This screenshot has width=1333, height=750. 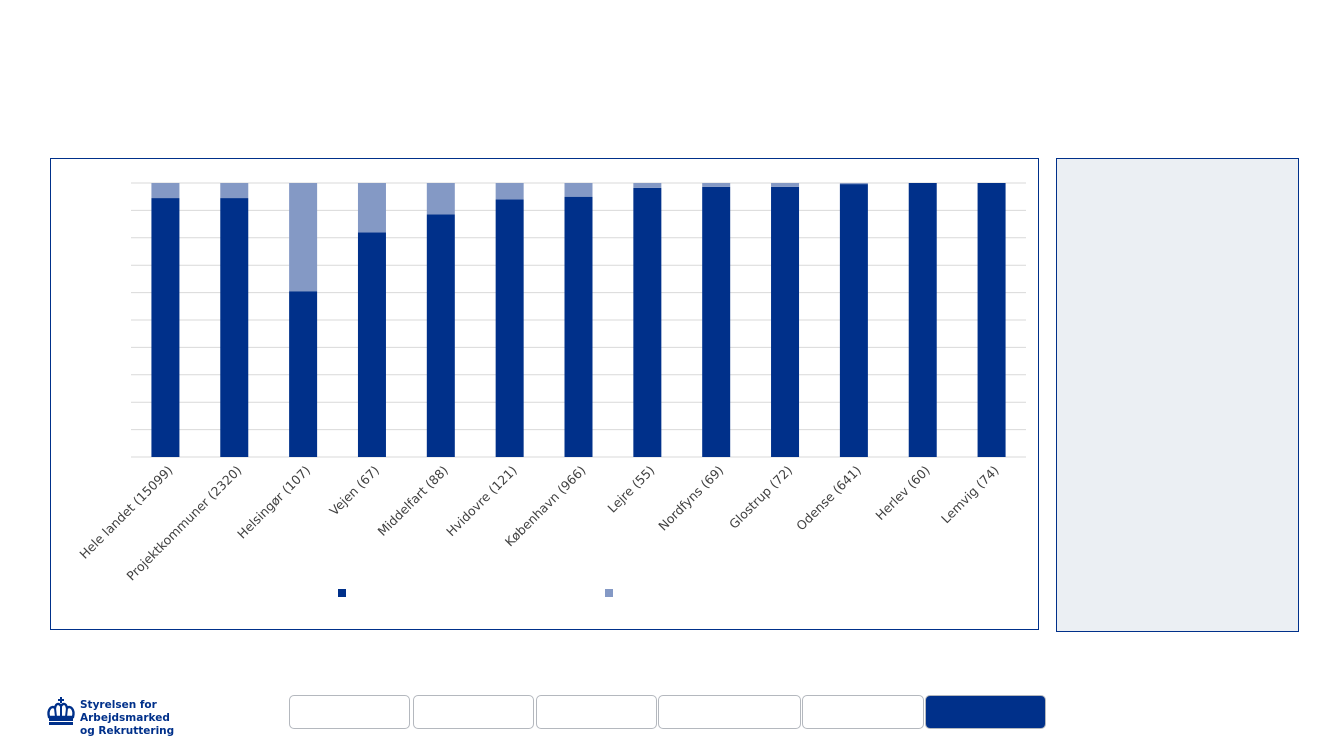 What do you see at coordinates (828, 498) in the screenshot?
I see `x-tick-label: Odense (641)` at bounding box center [828, 498].